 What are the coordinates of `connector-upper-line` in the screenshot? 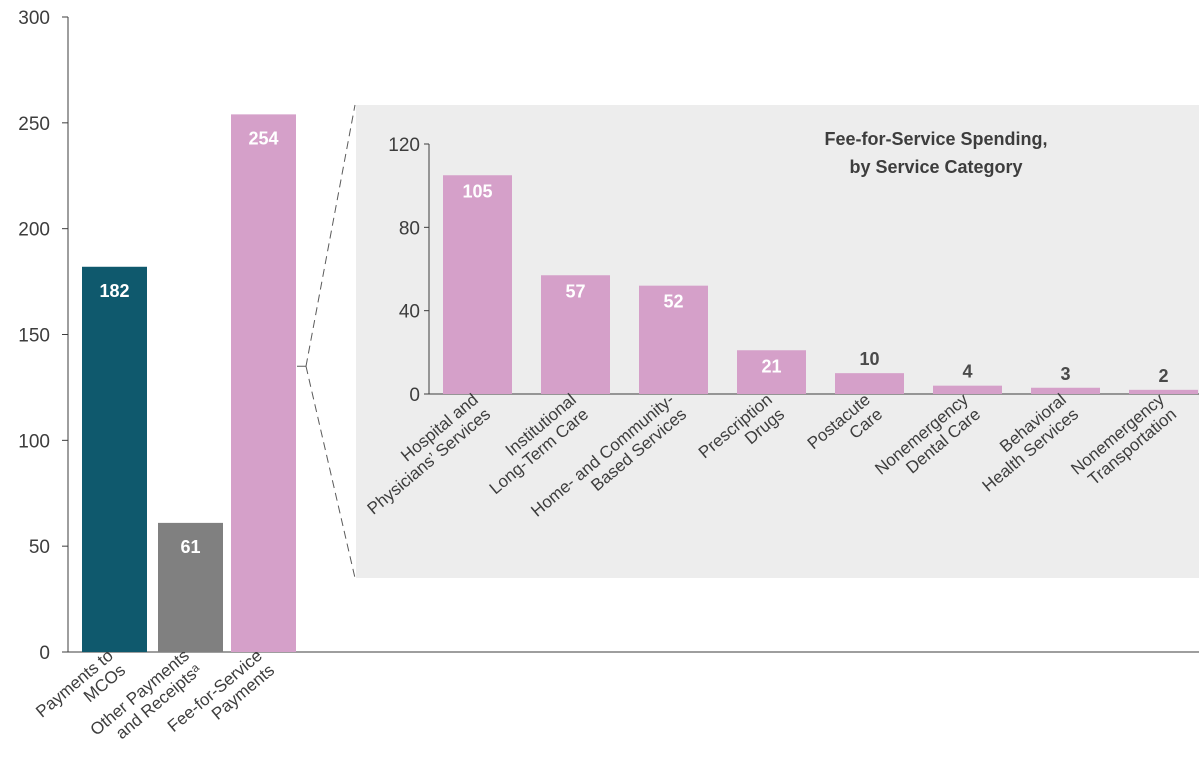 It's located at (330, 235).